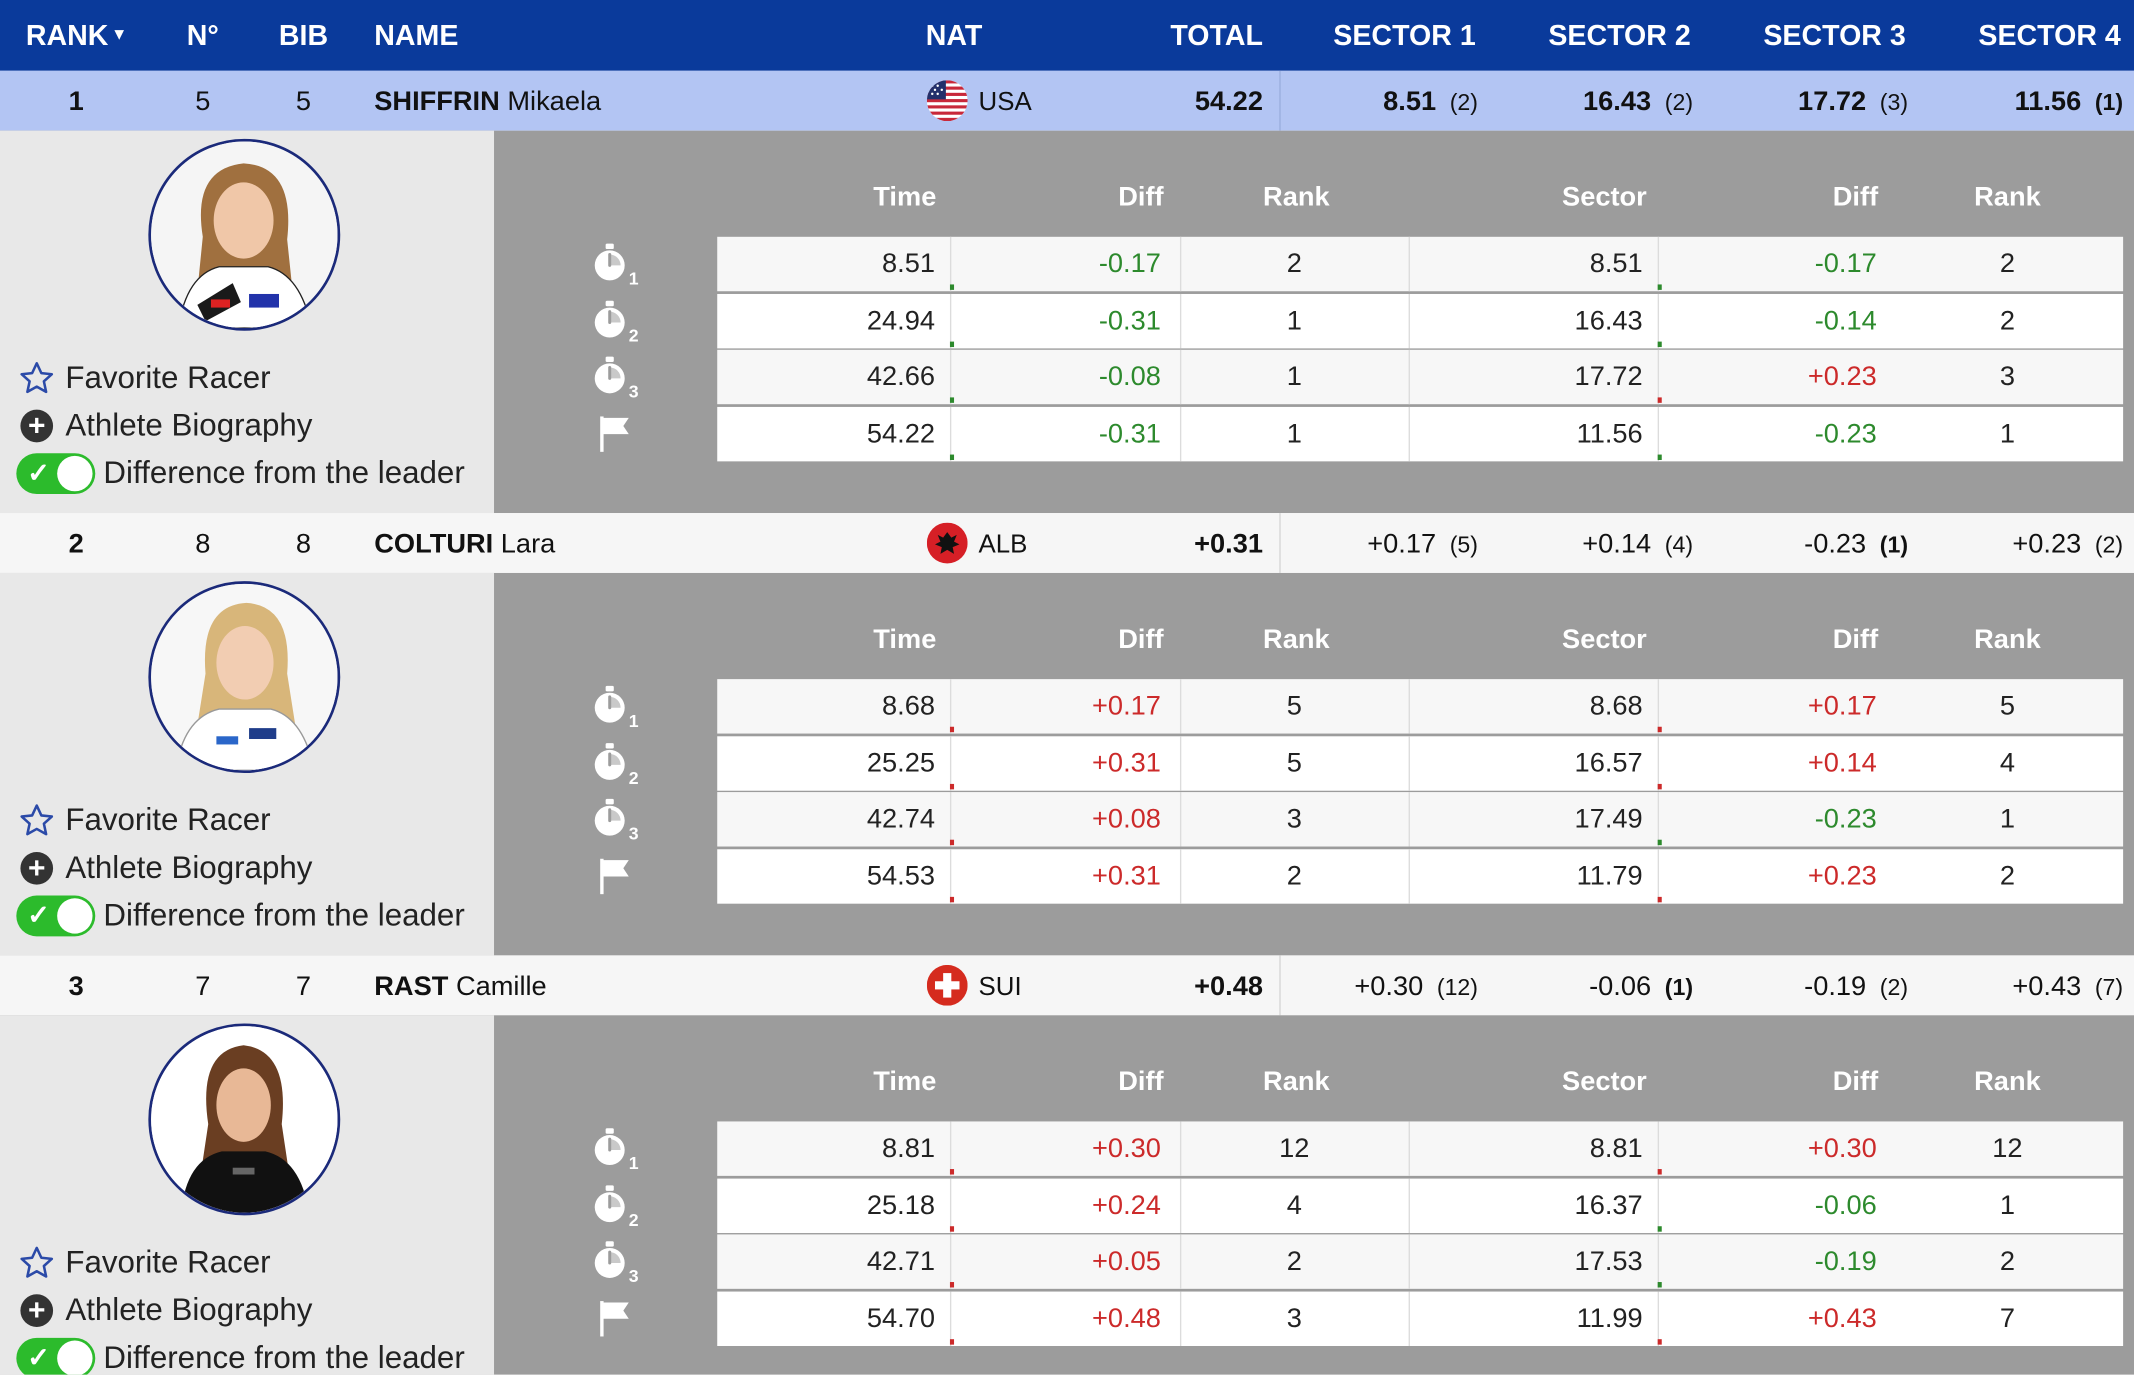  What do you see at coordinates (1404, 36) in the screenshot?
I see `sector-1-column-header: SECTOR 1` at bounding box center [1404, 36].